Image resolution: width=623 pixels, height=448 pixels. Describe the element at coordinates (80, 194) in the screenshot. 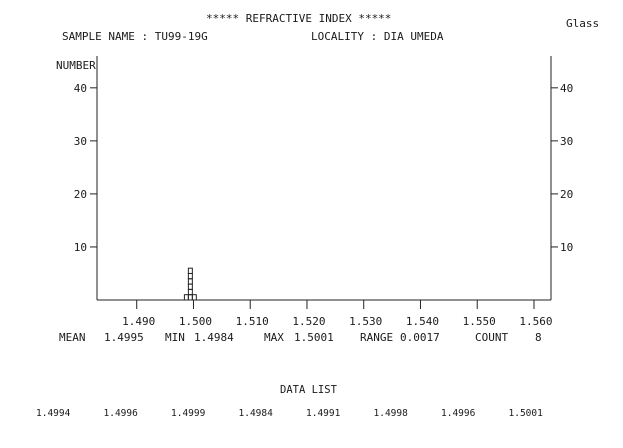

I see `y-tick-label-left: 20` at that location.